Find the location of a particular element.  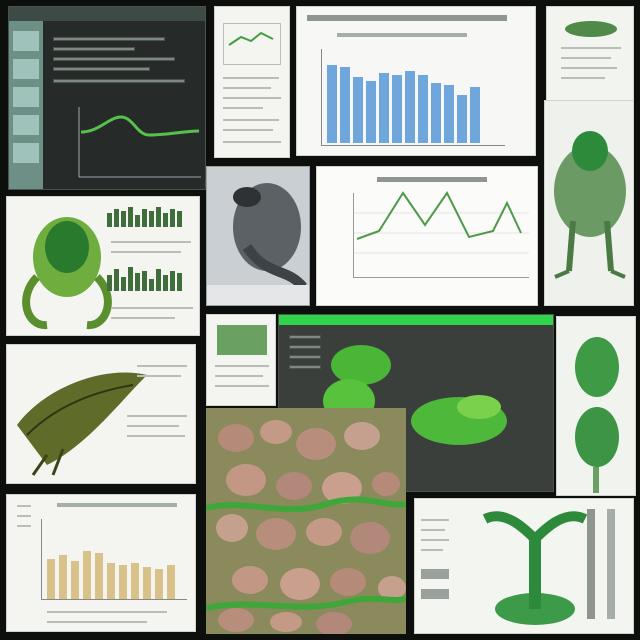

green-pods-tile is located at coordinates (596, 406).